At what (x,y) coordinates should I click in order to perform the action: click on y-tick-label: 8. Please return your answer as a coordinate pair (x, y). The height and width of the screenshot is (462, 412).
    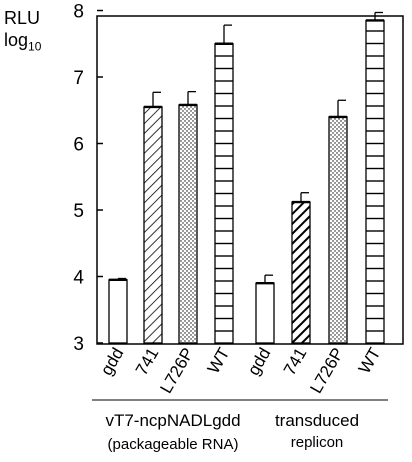
    Looking at the image, I should click on (78, 12).